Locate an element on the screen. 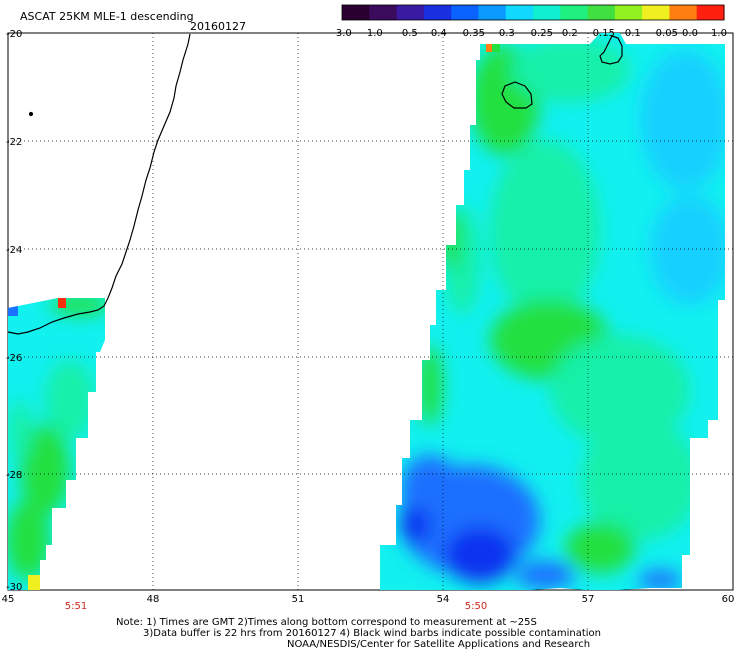 Image resolution: width=740 pixels, height=651 pixels. colorbar-tick-label: -0.35 is located at coordinates (472, 33).